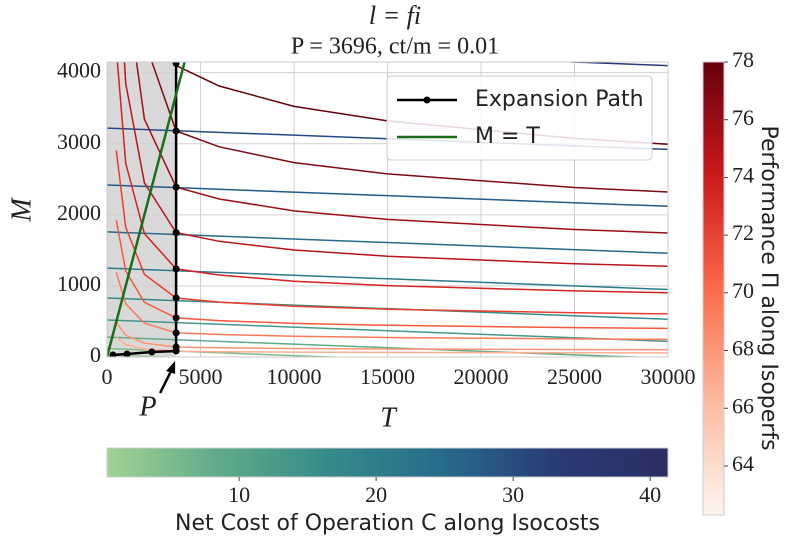 This screenshot has height=550, width=789. What do you see at coordinates (387, 523) in the screenshot?
I see `colorbar-label: Net Cost of Operation C along Isocosts` at bounding box center [387, 523].